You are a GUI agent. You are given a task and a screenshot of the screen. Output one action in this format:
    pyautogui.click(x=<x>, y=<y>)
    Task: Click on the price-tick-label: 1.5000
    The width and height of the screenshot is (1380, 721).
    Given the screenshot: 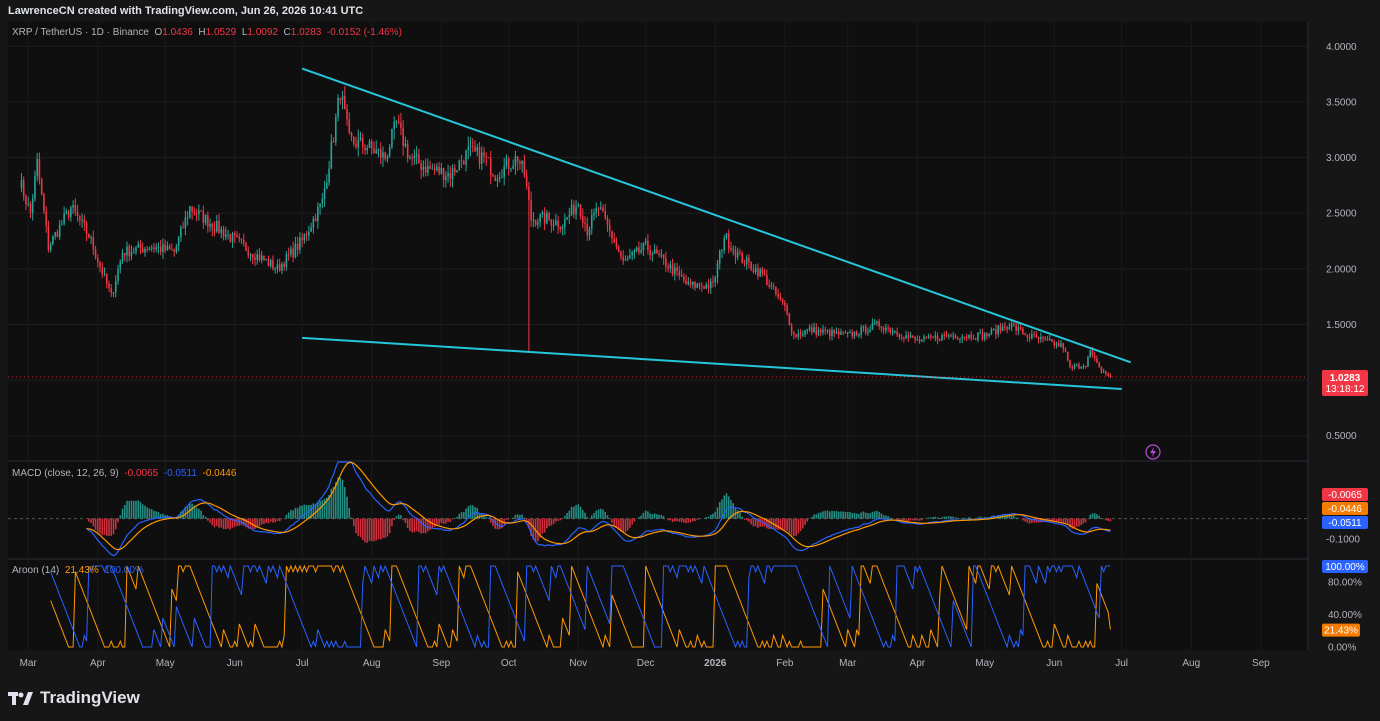 What is the action you would take?
    pyautogui.click(x=1341, y=325)
    